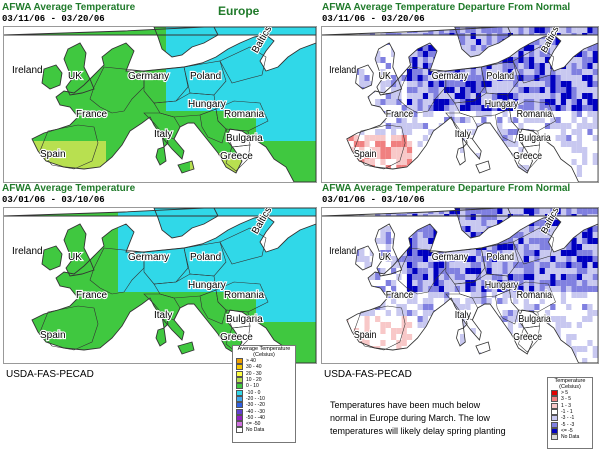  I want to click on legend-label: -10 - 0, so click(253, 392).